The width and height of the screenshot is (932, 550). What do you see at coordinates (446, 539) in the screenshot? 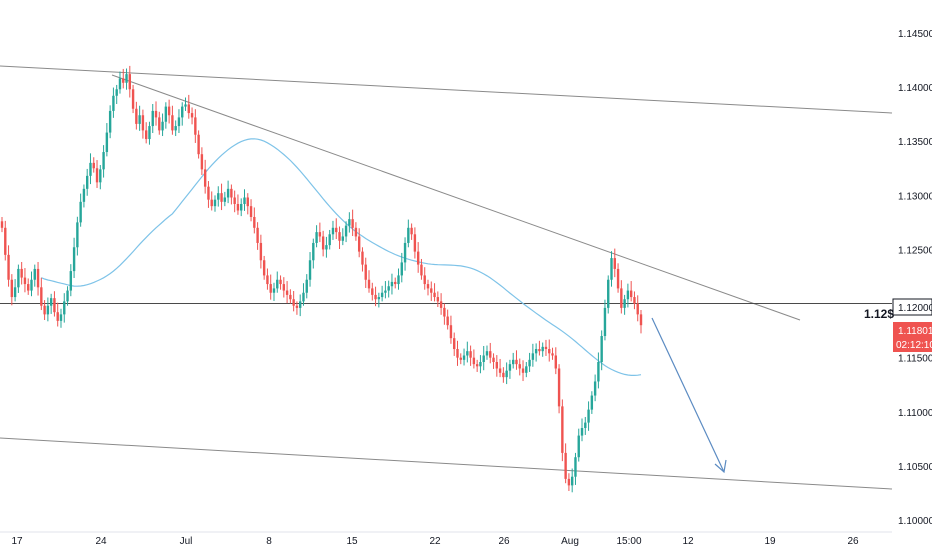
I see `time-axis: 17 24 Jul 8 15 22 26 Aug 15:00 12 19 26` at bounding box center [446, 539].